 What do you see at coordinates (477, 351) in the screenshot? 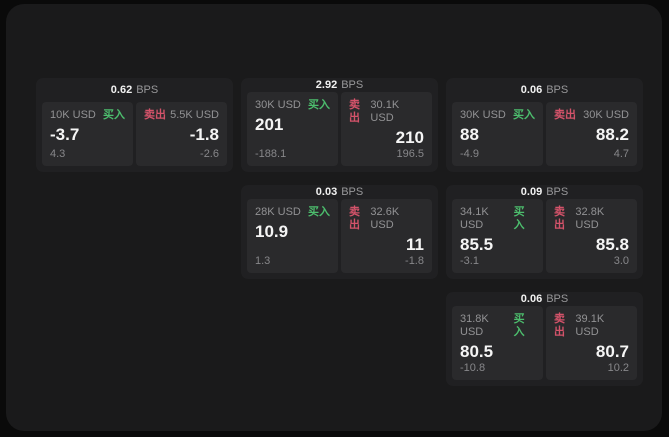
I see `buy-price: 80.5` at bounding box center [477, 351].